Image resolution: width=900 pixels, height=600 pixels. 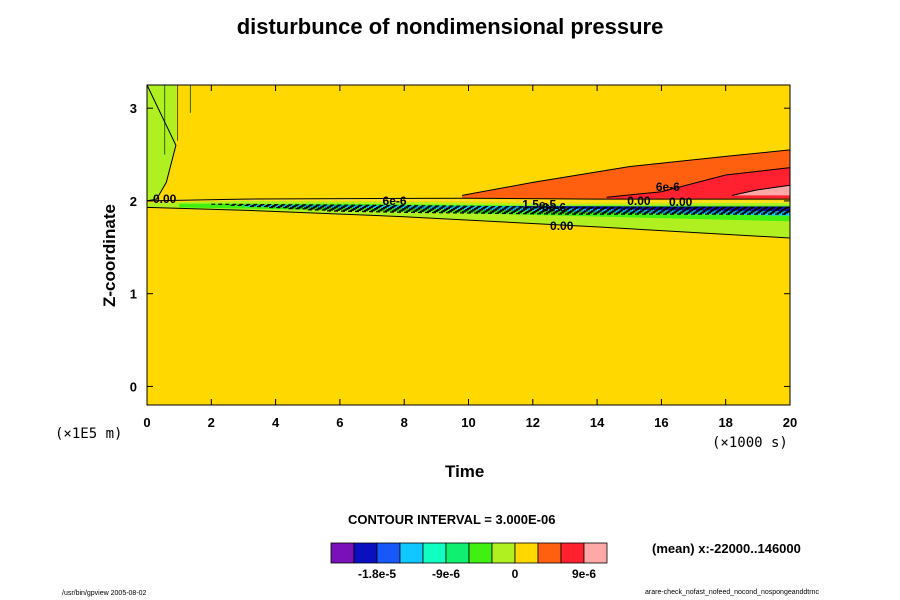 What do you see at coordinates (726, 548) in the screenshot?
I see `mean-range-text: (mean) x:-22000..146000` at bounding box center [726, 548].